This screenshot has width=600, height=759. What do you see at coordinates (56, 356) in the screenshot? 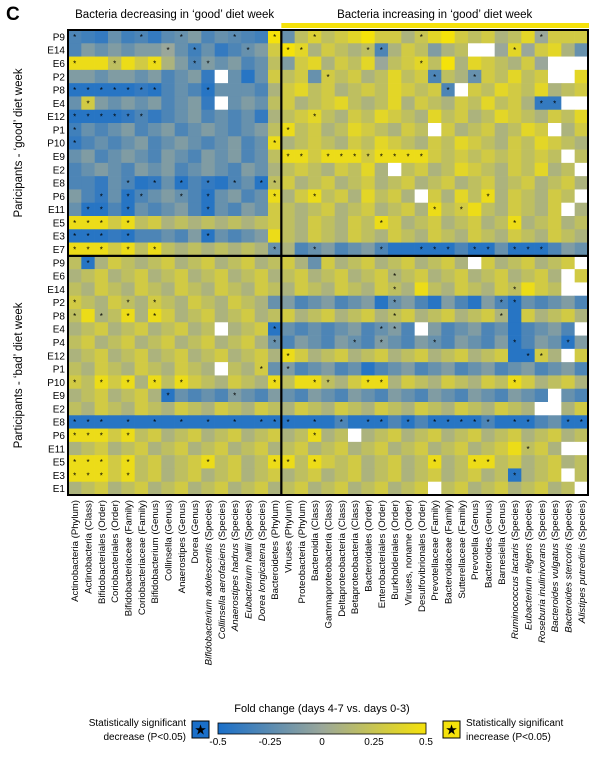
I see `row-label: E12` at bounding box center [56, 356].